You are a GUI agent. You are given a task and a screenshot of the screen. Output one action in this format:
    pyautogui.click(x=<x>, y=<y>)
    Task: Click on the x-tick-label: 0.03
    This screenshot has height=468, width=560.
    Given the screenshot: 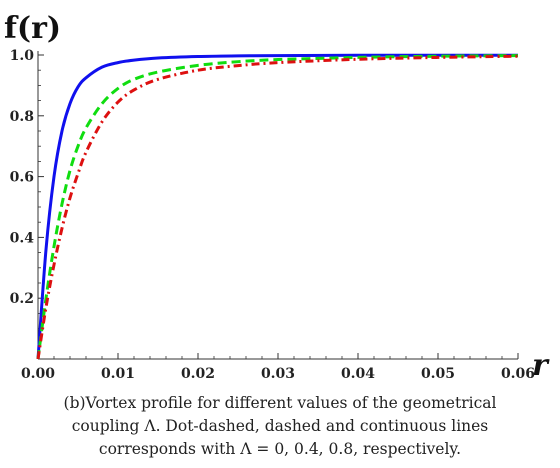 What is the action you would take?
    pyautogui.click(x=278, y=374)
    